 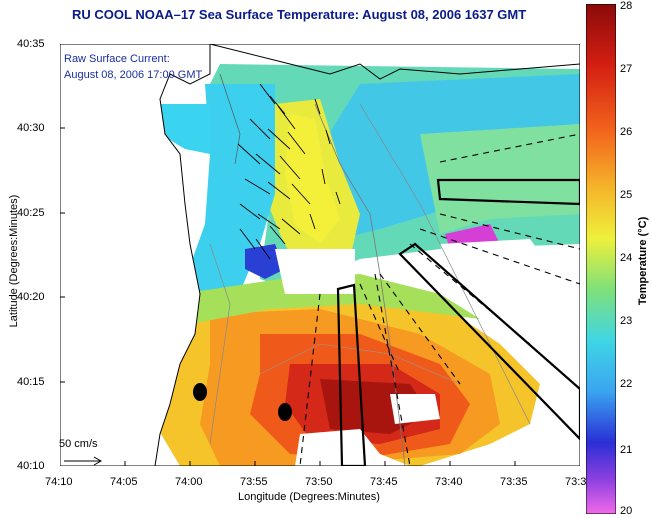 I want to click on x-tick: 73:55, so click(x=254, y=482).